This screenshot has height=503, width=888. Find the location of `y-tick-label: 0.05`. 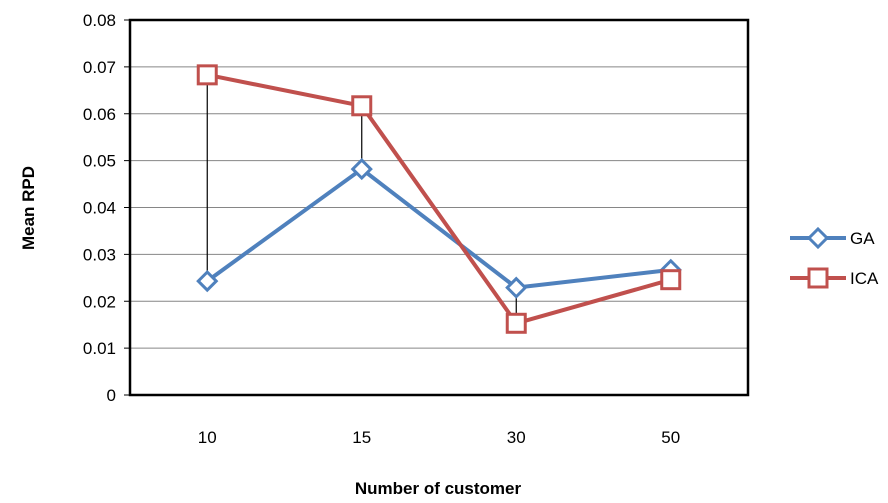

y-tick-label: 0.05 is located at coordinates (99, 161).